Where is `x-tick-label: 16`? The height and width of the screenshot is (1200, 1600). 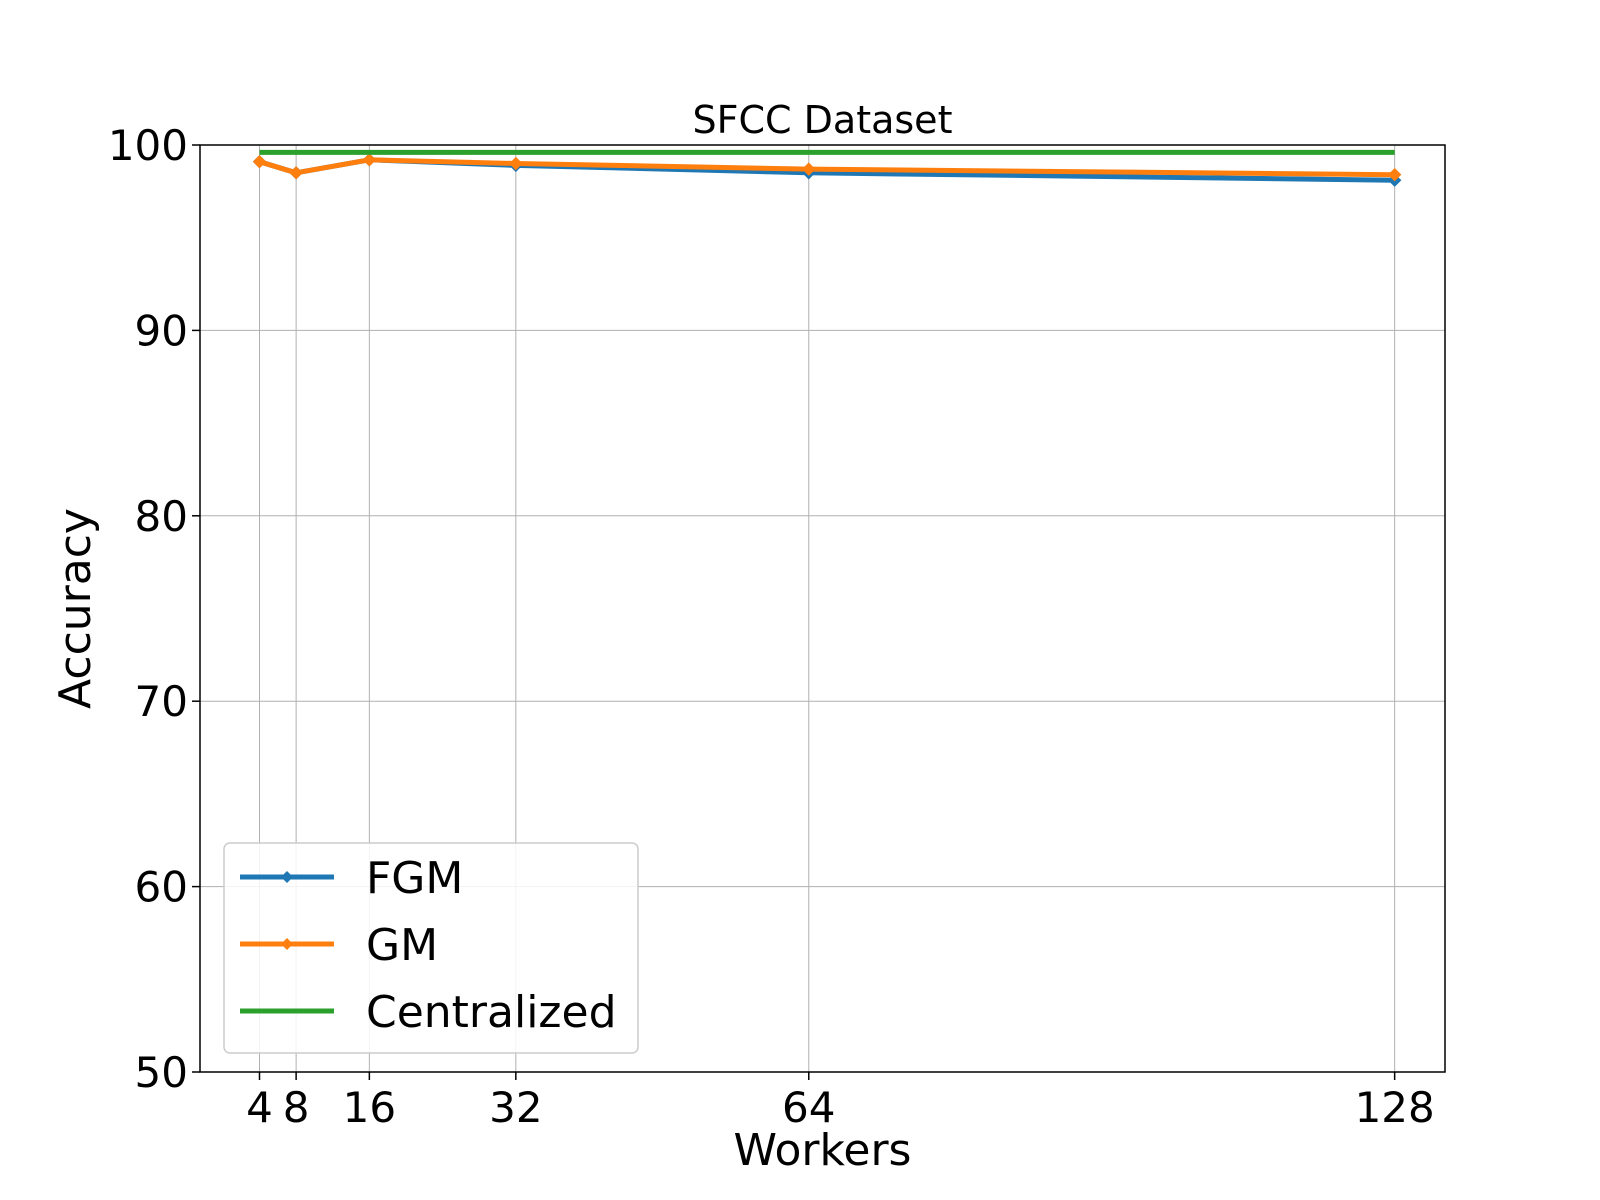
x-tick-label: 16 is located at coordinates (369, 1107).